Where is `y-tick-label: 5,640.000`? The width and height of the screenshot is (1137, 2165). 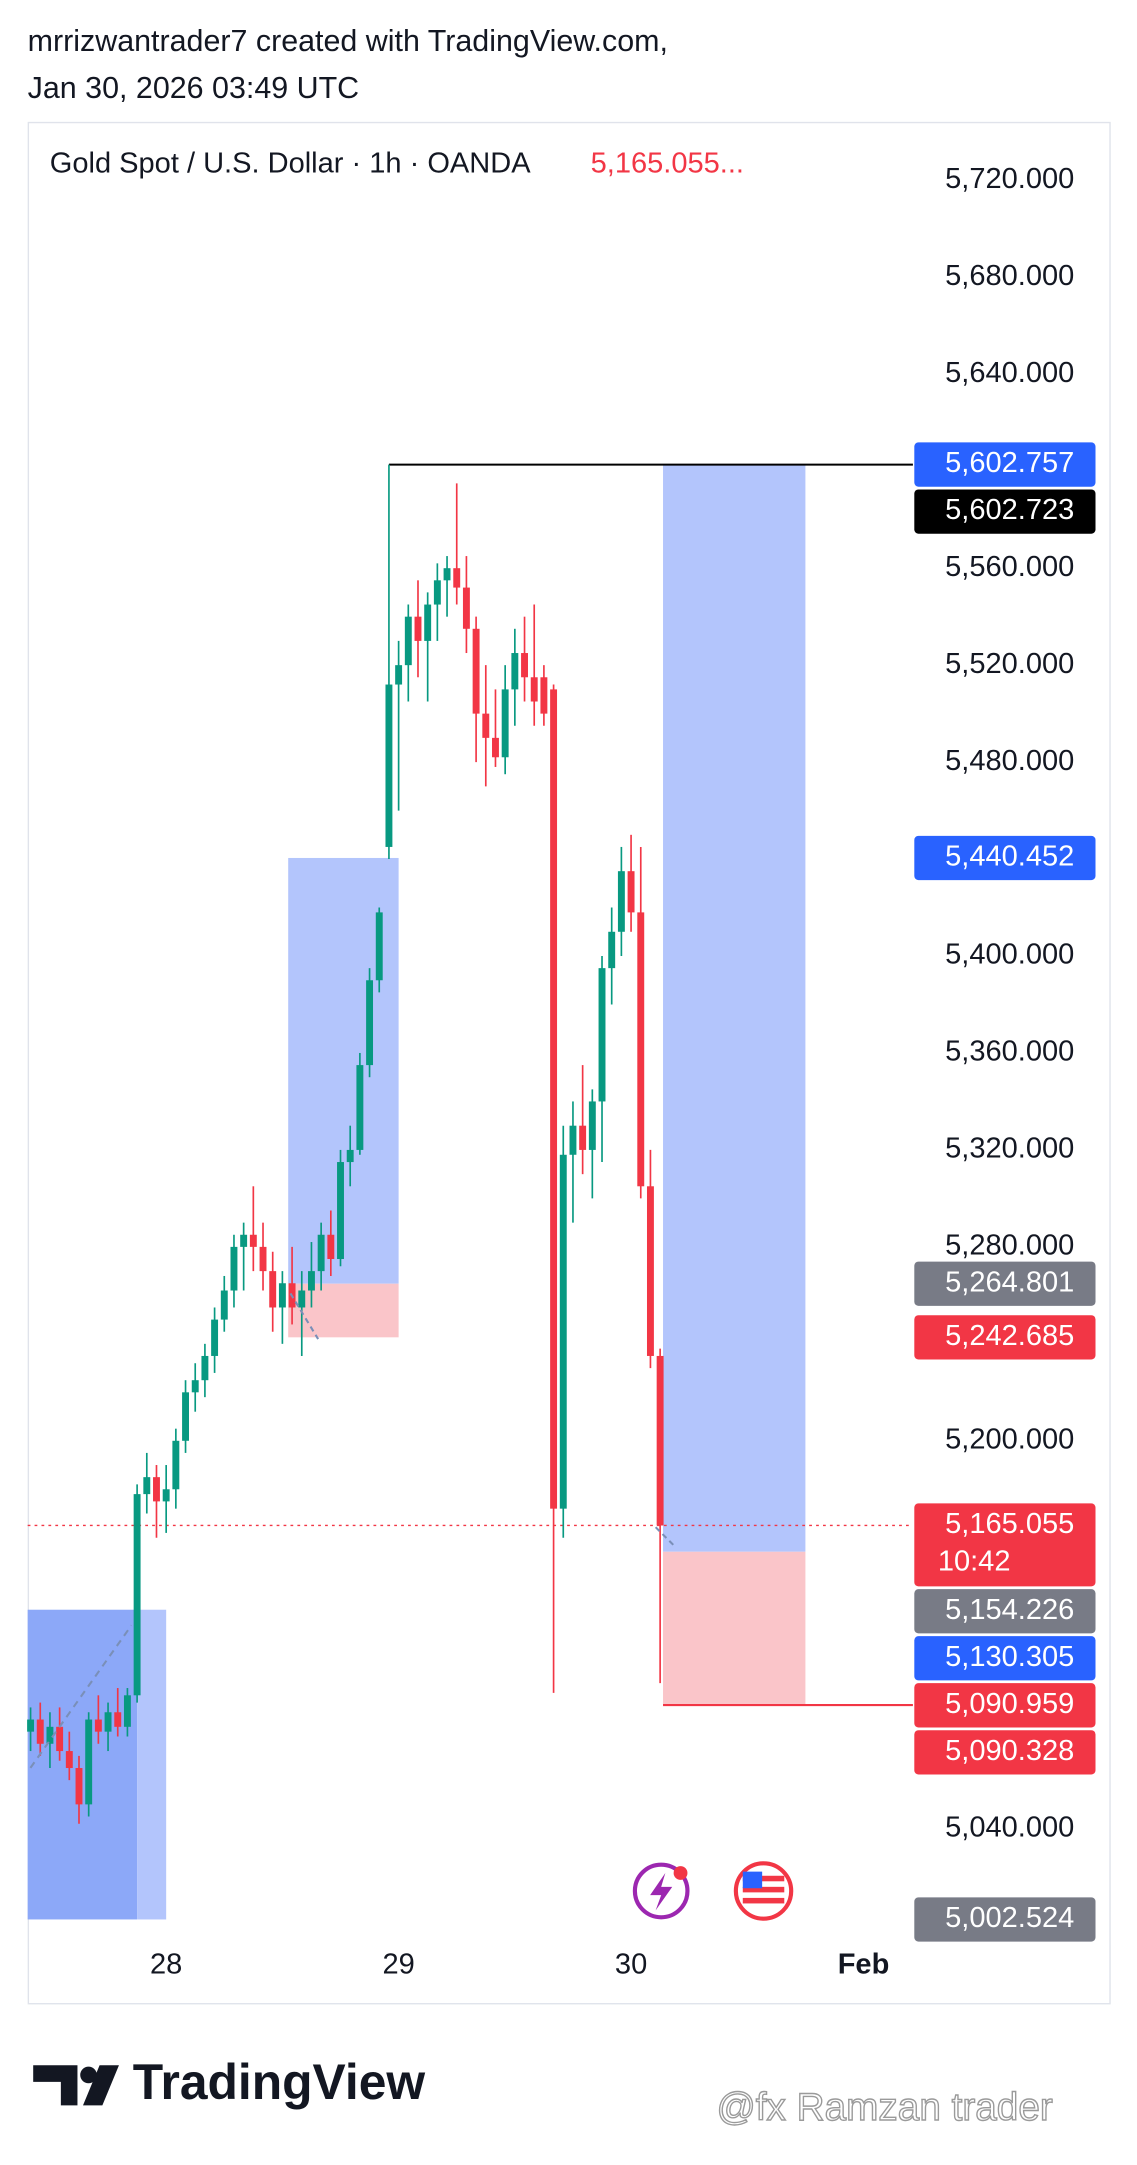
y-tick-label: 5,640.000 is located at coordinates (1009, 373).